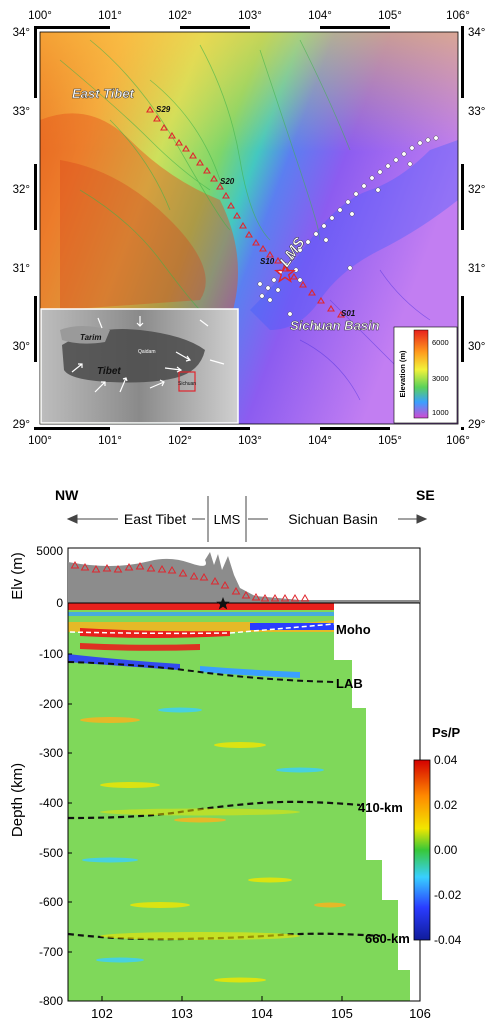  Describe the element at coordinates (267, 261) in the screenshot. I see `station-label-s10: S10` at that location.